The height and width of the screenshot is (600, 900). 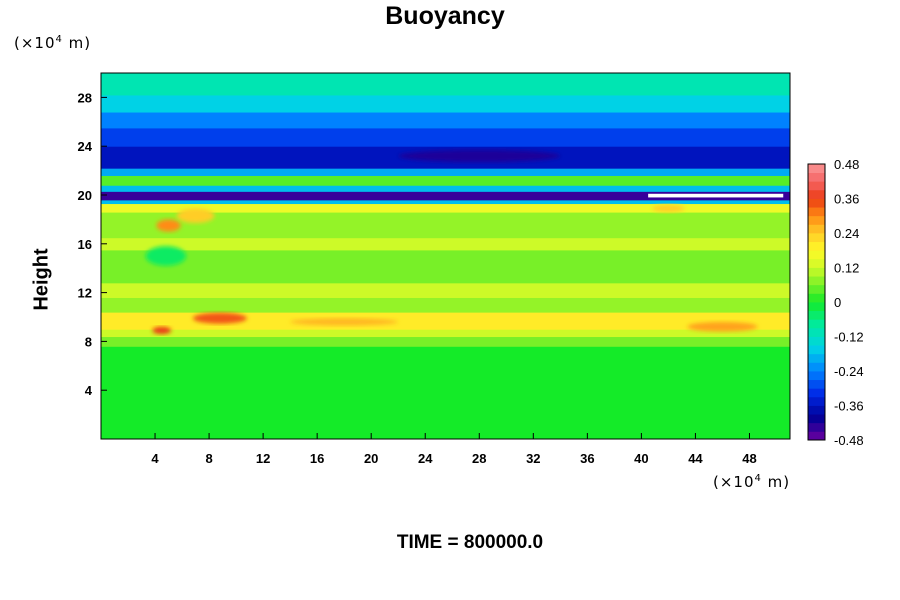 I want to click on x-tick-label: 20, so click(x=371, y=458).